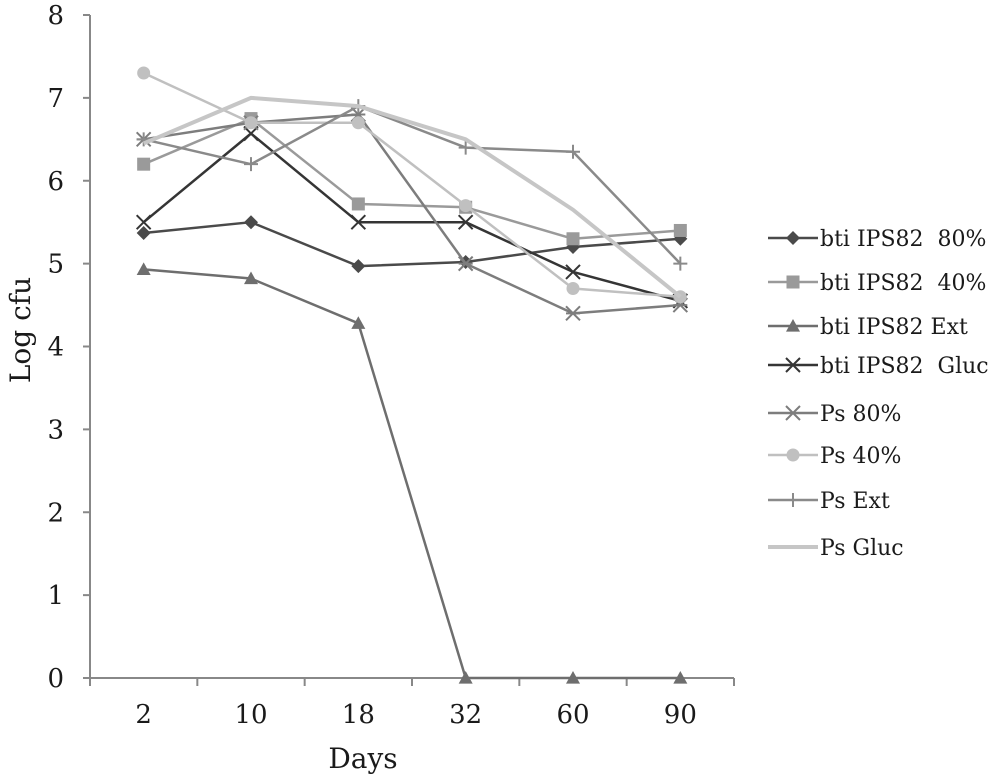 This screenshot has width=1000, height=777. What do you see at coordinates (68, 347) in the screenshot?
I see `y-axis-ticks: 0 1 2 3 4 5 6 7 8` at bounding box center [68, 347].